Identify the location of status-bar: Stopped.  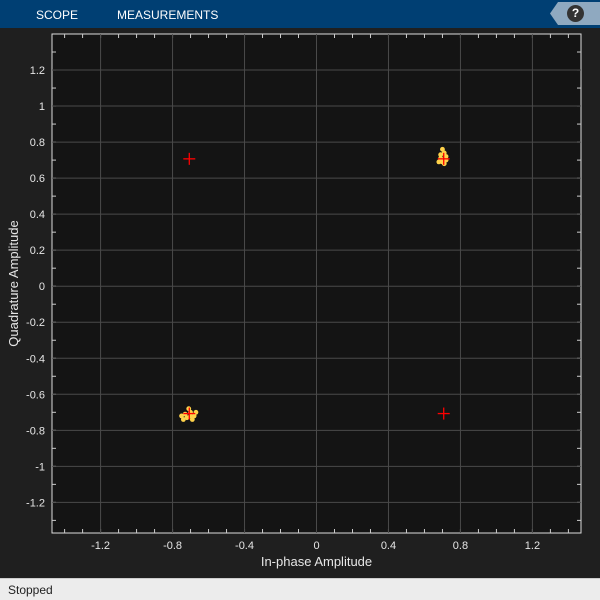
(300, 589).